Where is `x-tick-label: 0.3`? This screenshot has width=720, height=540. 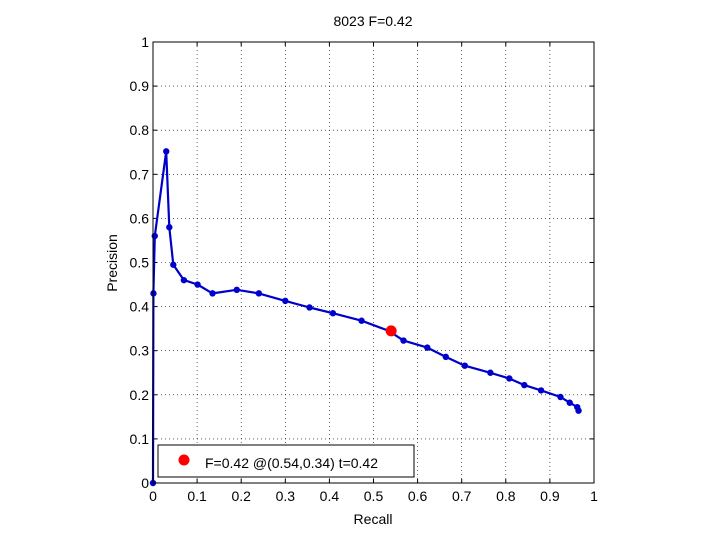 x-tick-label: 0.3 is located at coordinates (286, 496).